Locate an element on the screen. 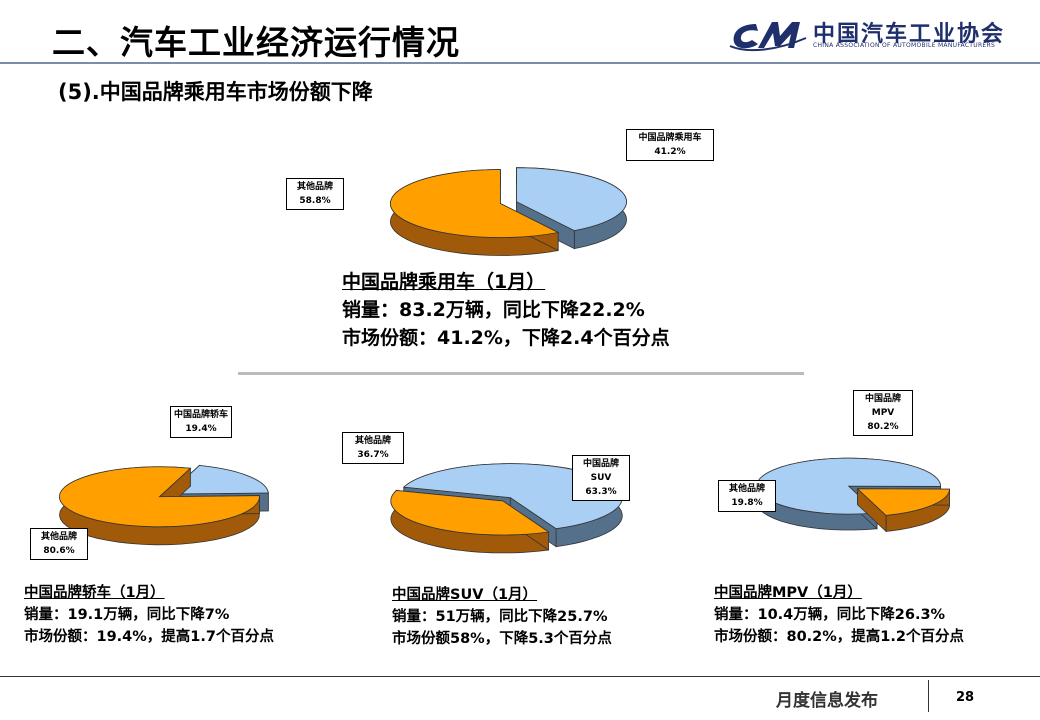 The width and height of the screenshot is (1040, 720). pie-label-other-passenger: 其他品牌 58.8% is located at coordinates (315, 194).